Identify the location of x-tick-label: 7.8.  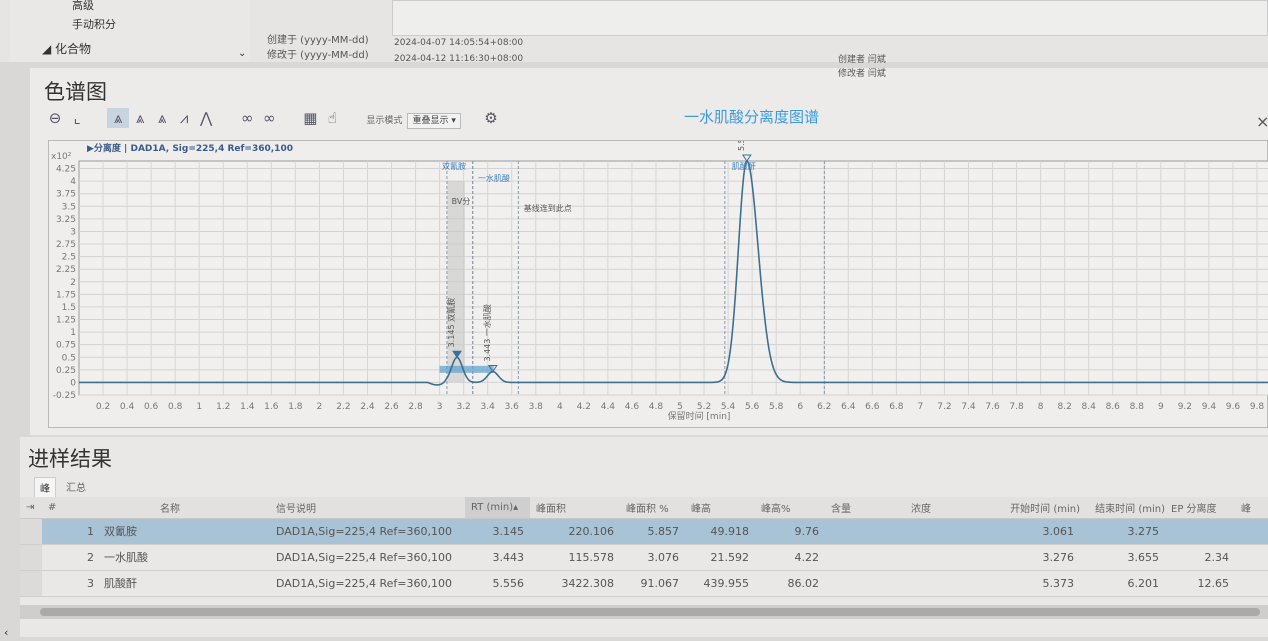
(1016, 407).